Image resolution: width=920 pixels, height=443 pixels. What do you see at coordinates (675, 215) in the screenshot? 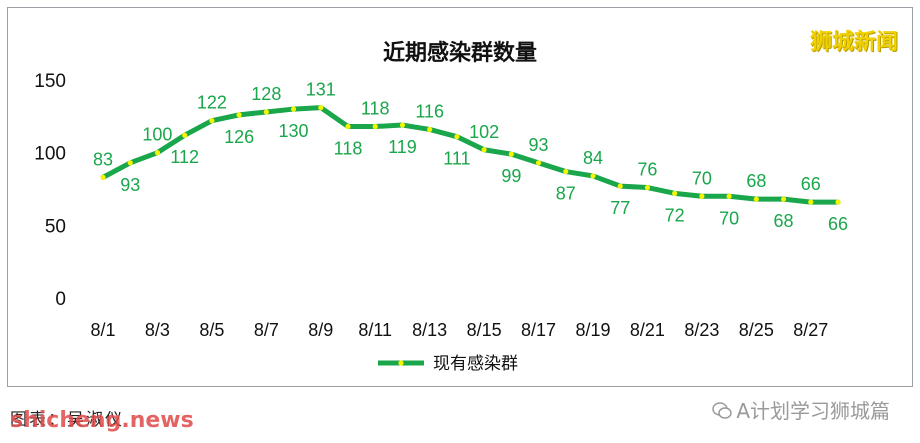
I see `data-label: 72` at bounding box center [675, 215].